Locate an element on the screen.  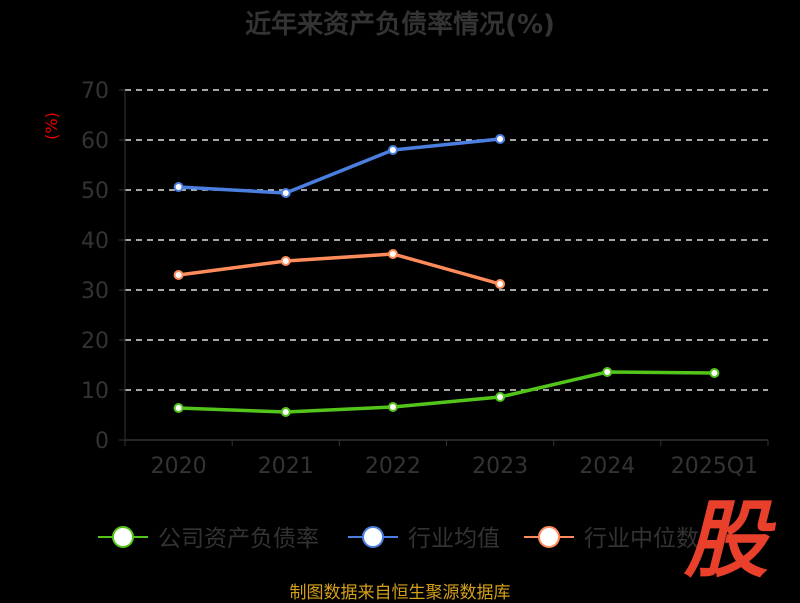
legend-label: 公司资产负债率 is located at coordinates (238, 539).